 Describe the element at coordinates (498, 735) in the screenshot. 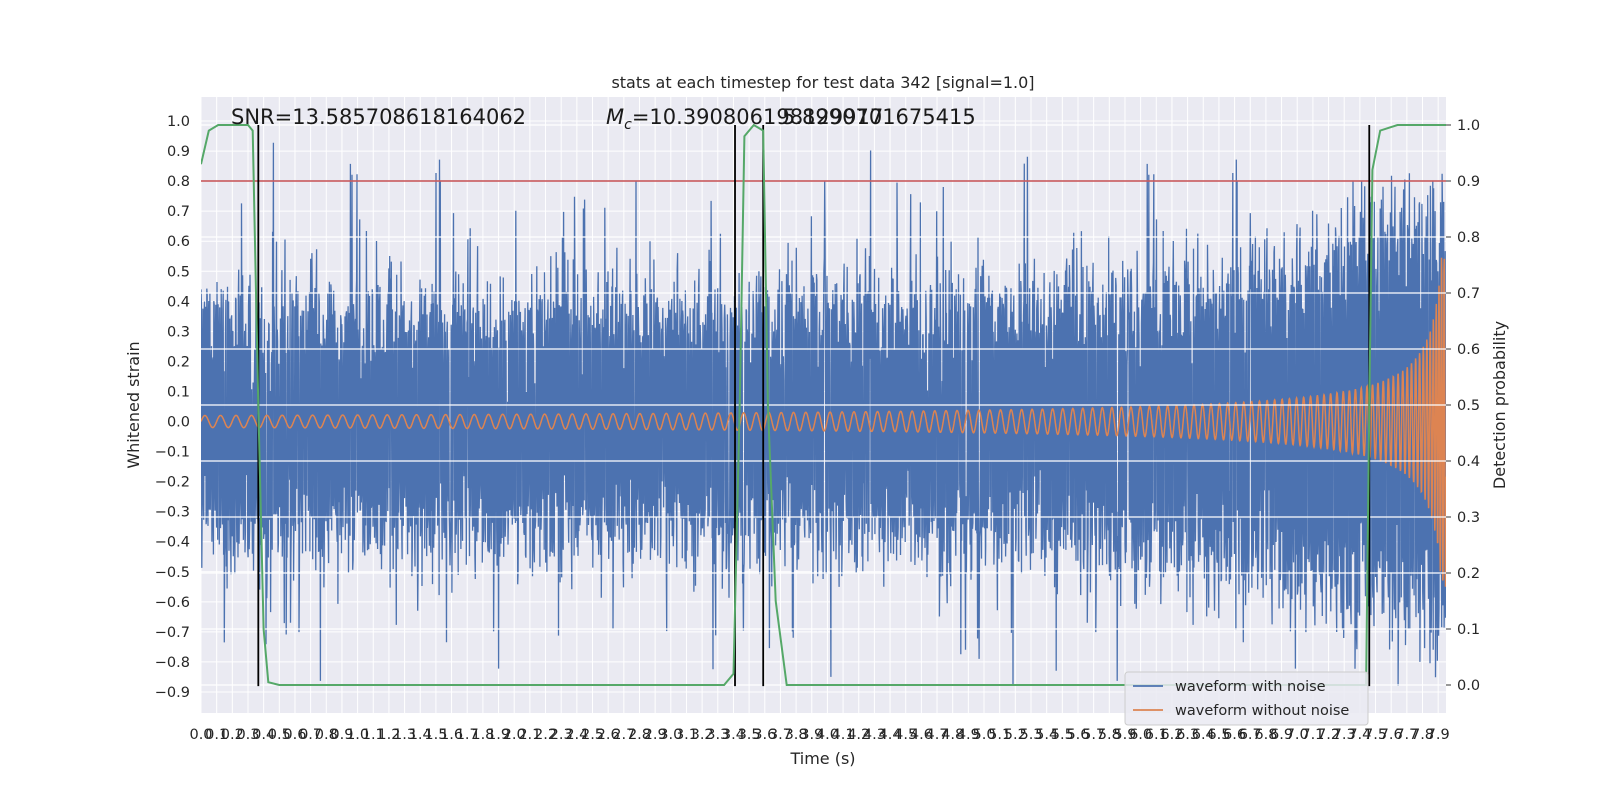

I see `x-tick-label: 1.9` at that location.